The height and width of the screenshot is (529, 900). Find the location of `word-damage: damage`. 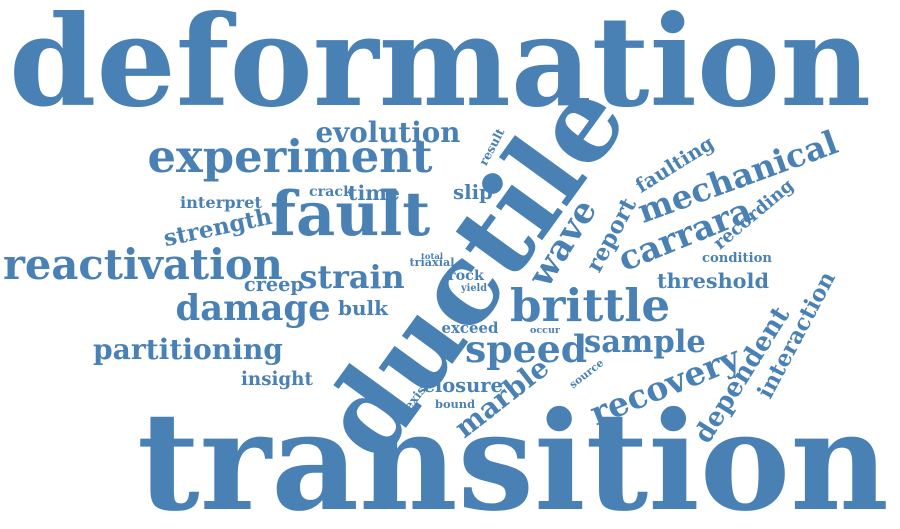

word-damage: damage is located at coordinates (253, 308).